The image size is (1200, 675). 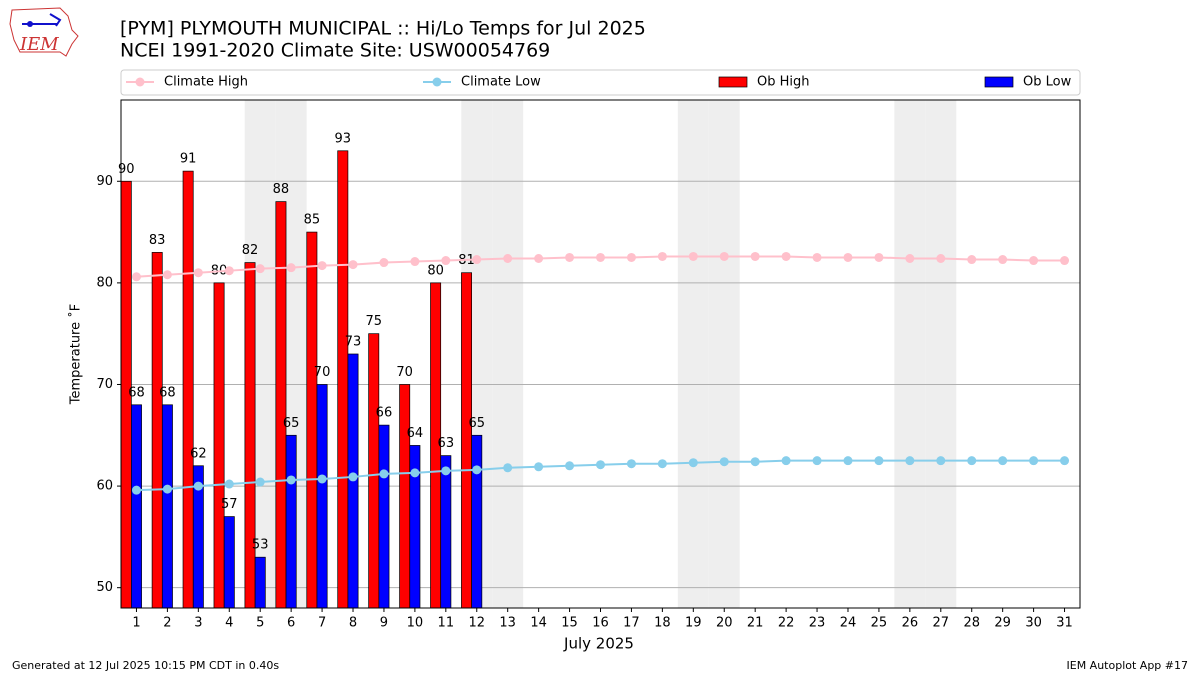 I want to click on bar-value-label: 75, so click(x=373, y=321).